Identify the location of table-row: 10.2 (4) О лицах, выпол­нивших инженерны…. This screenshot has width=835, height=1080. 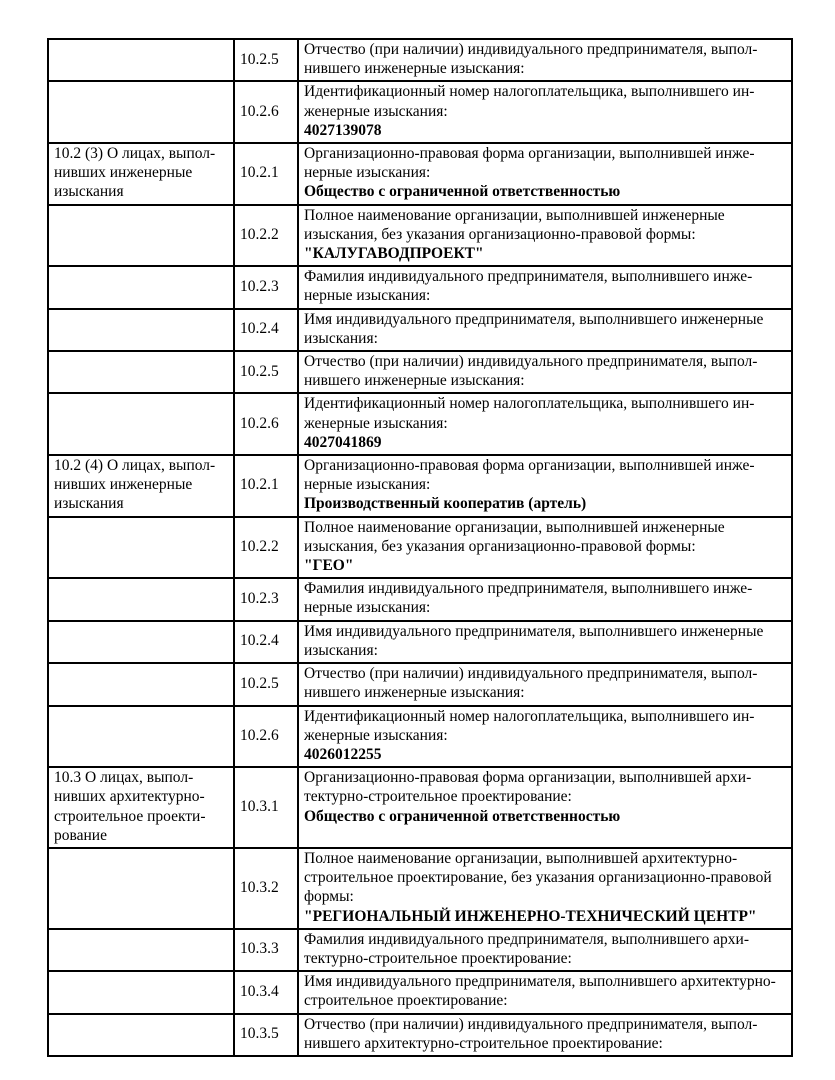
(420, 486).